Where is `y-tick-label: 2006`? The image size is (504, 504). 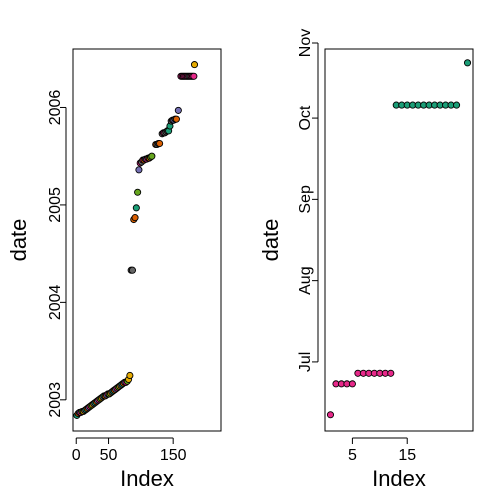 y-tick-label: 2006 is located at coordinates (55, 108).